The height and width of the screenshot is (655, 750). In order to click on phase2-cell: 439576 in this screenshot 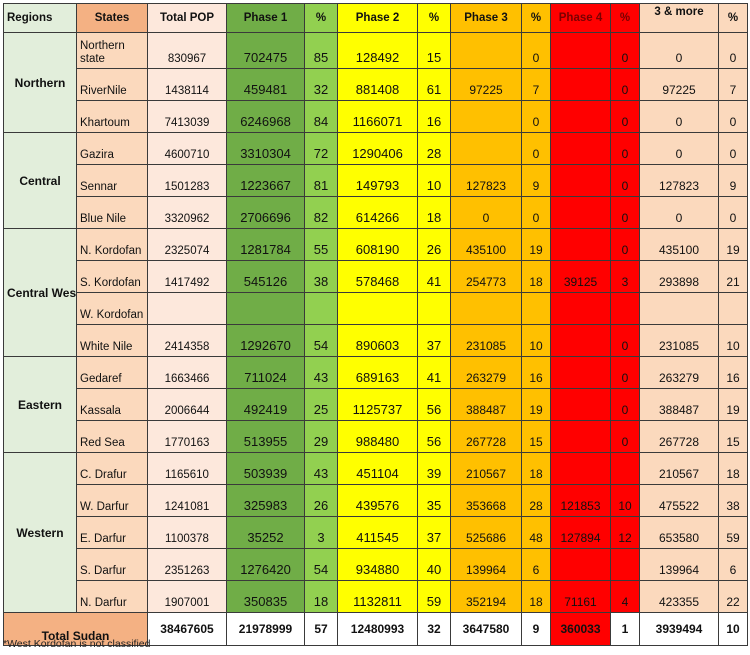, I will do `click(377, 500)`.